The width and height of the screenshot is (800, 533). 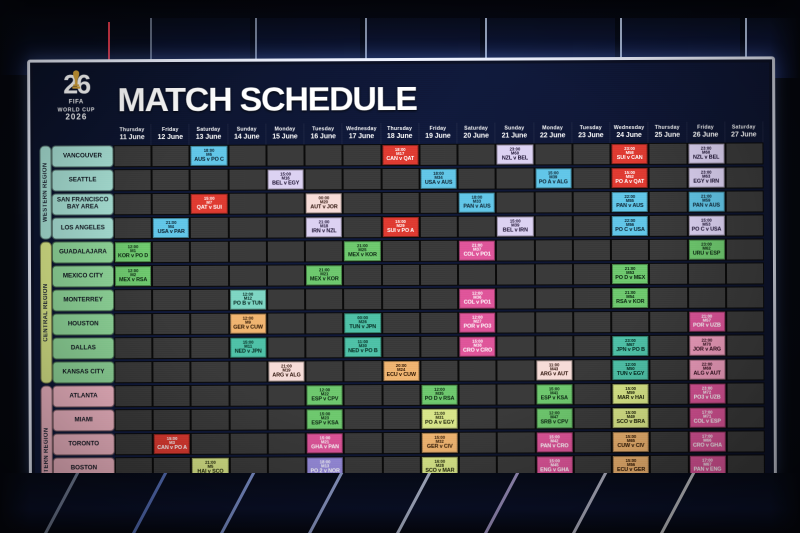 What do you see at coordinates (82, 228) in the screenshot?
I see `city-label-los-angeles: LOS ANGELES` at bounding box center [82, 228].